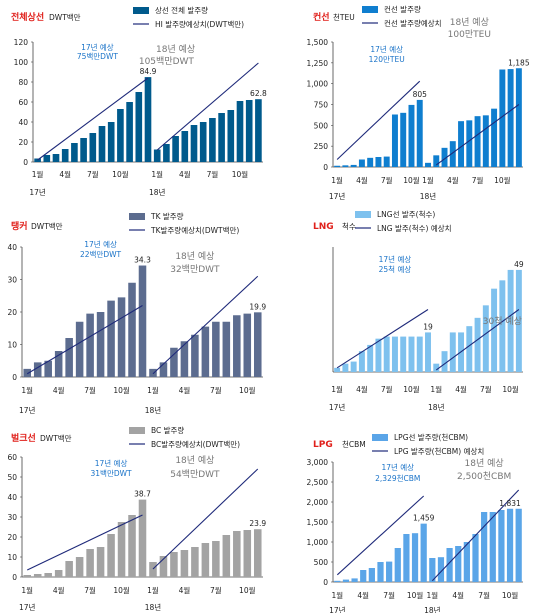  I want to click on y-tick-label: 60, so click(23, 102).